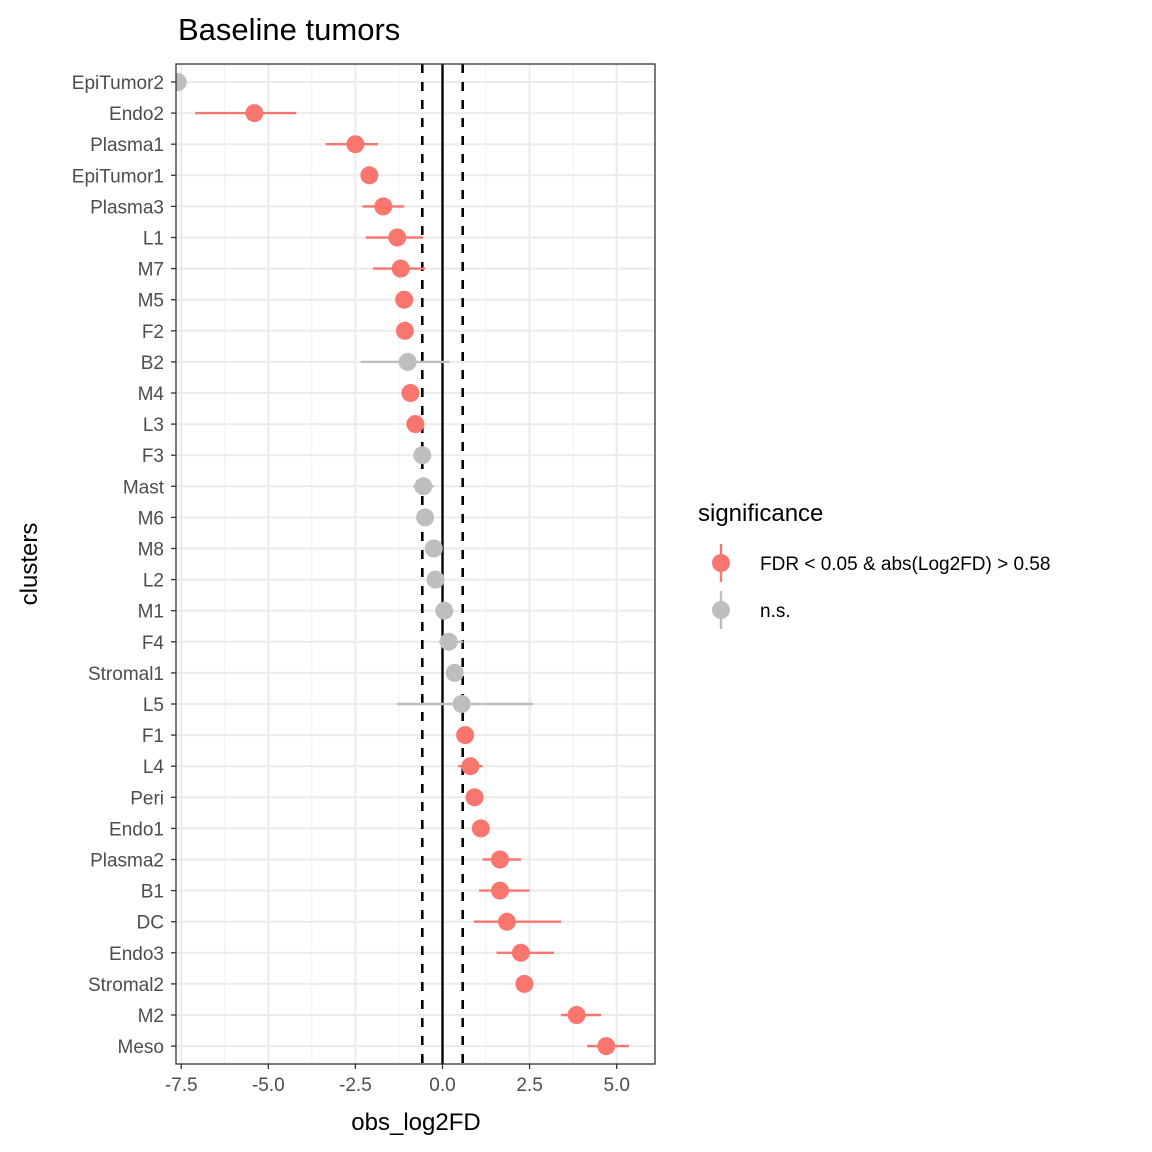 The image size is (1152, 1152). What do you see at coordinates (151, 1016) in the screenshot?
I see `y-tick-label: M2` at bounding box center [151, 1016].